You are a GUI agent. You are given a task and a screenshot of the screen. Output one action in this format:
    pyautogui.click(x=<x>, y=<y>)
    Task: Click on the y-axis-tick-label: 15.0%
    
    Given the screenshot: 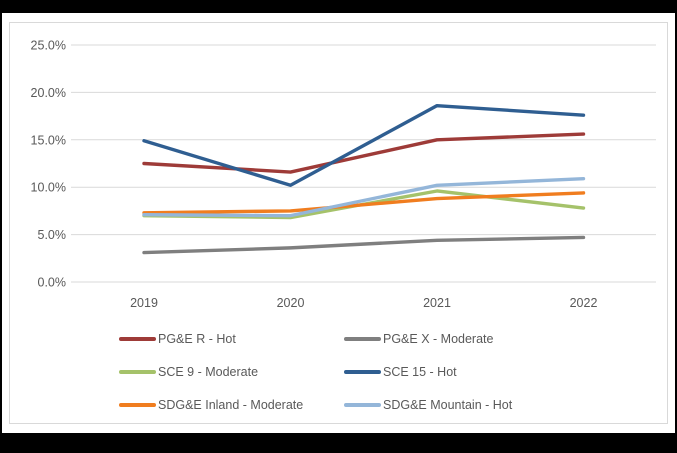 What is the action you would take?
    pyautogui.click(x=48, y=140)
    